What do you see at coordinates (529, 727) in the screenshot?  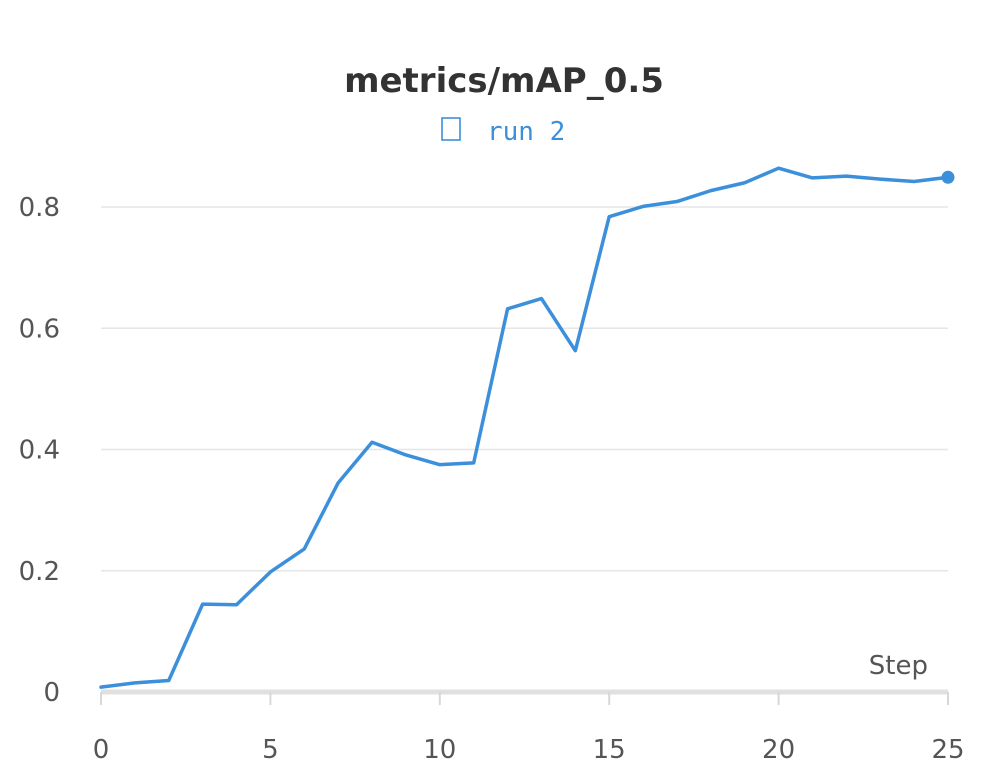 I see `x-axis: 0 5 10 15 20 25` at bounding box center [529, 727].